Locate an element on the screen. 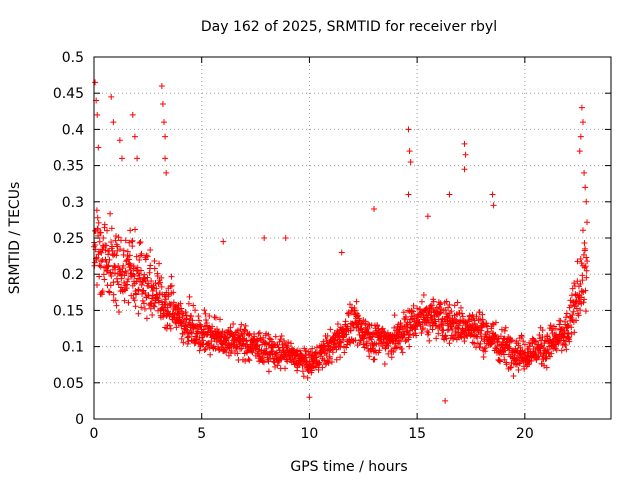  y-tick-label: 0.05 is located at coordinates (68, 384).